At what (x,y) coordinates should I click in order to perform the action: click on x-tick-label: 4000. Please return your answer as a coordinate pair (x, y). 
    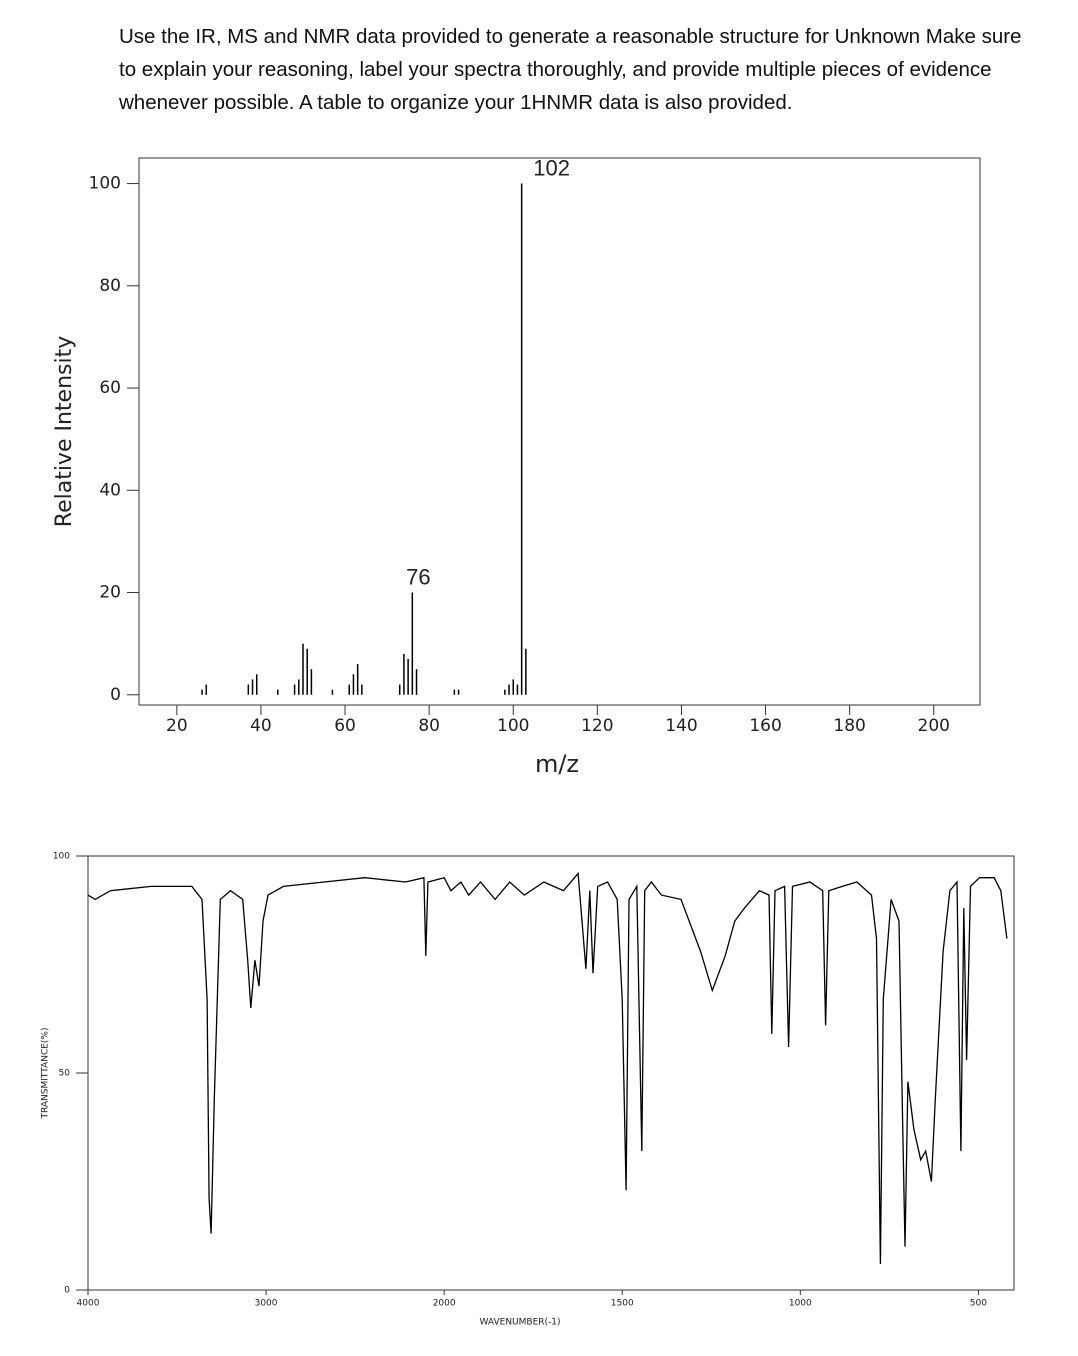
    Looking at the image, I should click on (88, 1304).